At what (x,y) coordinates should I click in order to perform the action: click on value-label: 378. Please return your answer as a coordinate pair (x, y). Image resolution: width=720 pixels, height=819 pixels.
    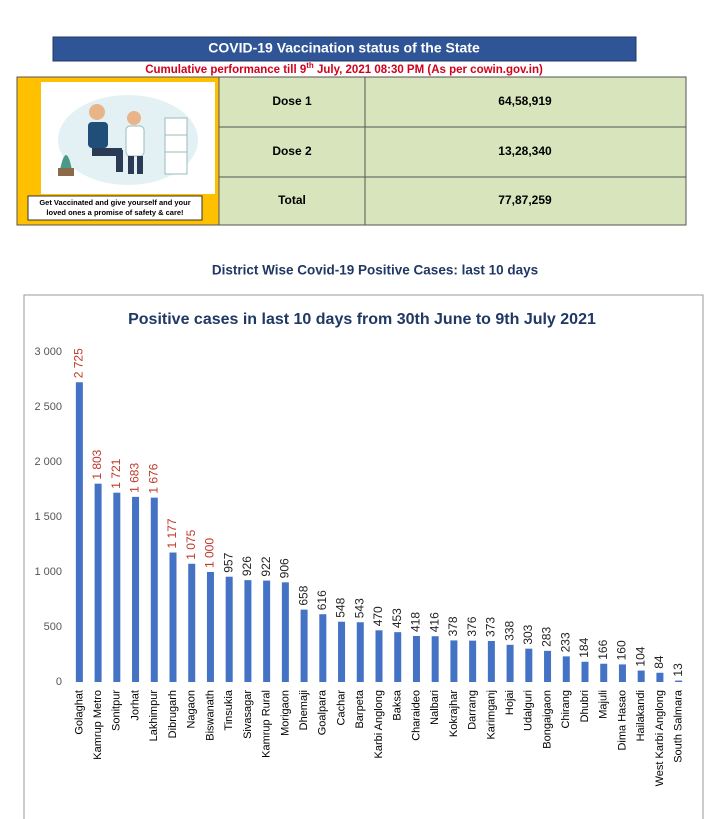
    Looking at the image, I should click on (453, 626).